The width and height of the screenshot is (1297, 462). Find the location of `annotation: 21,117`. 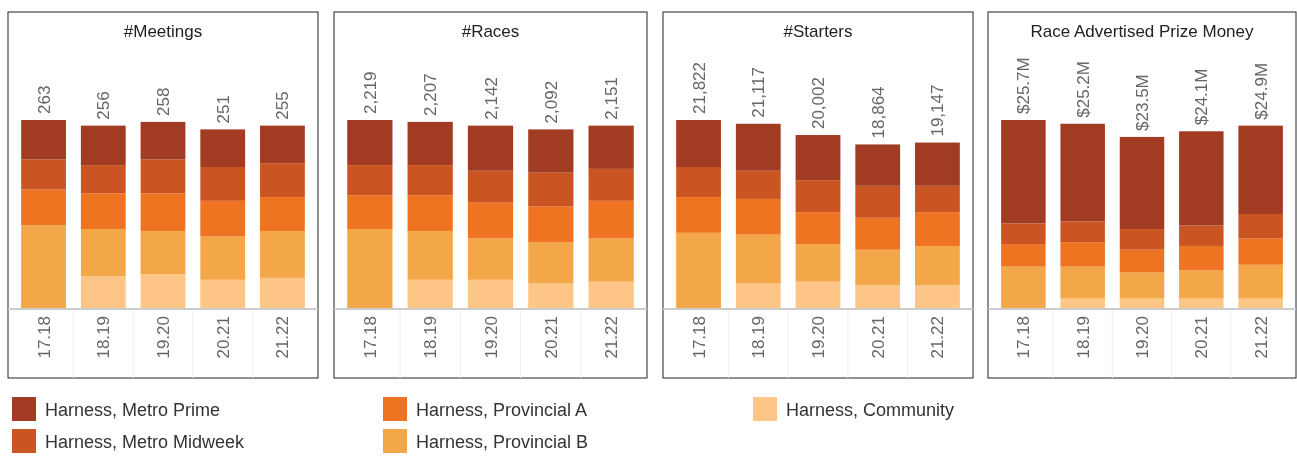

annotation: 21,117 is located at coordinates (759, 92).